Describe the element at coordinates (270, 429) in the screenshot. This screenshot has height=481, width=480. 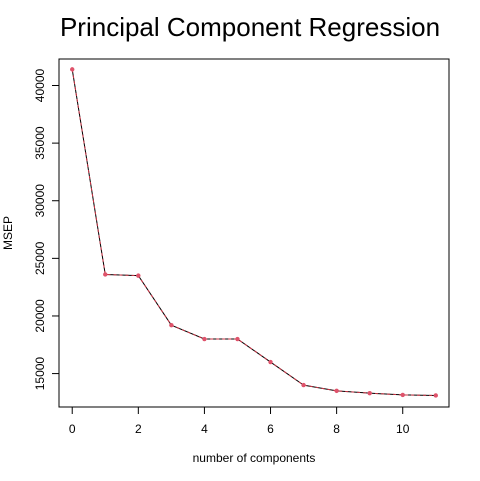
I see `x-tick-label: 6` at that location.